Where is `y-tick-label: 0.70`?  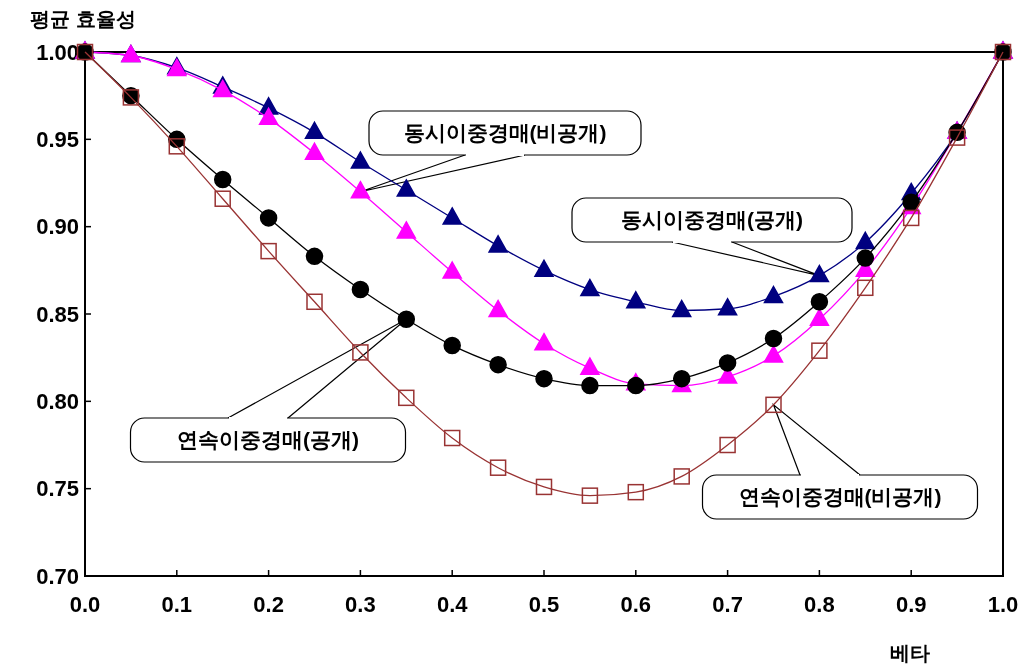
y-tick-label: 0.70 is located at coordinates (57, 576).